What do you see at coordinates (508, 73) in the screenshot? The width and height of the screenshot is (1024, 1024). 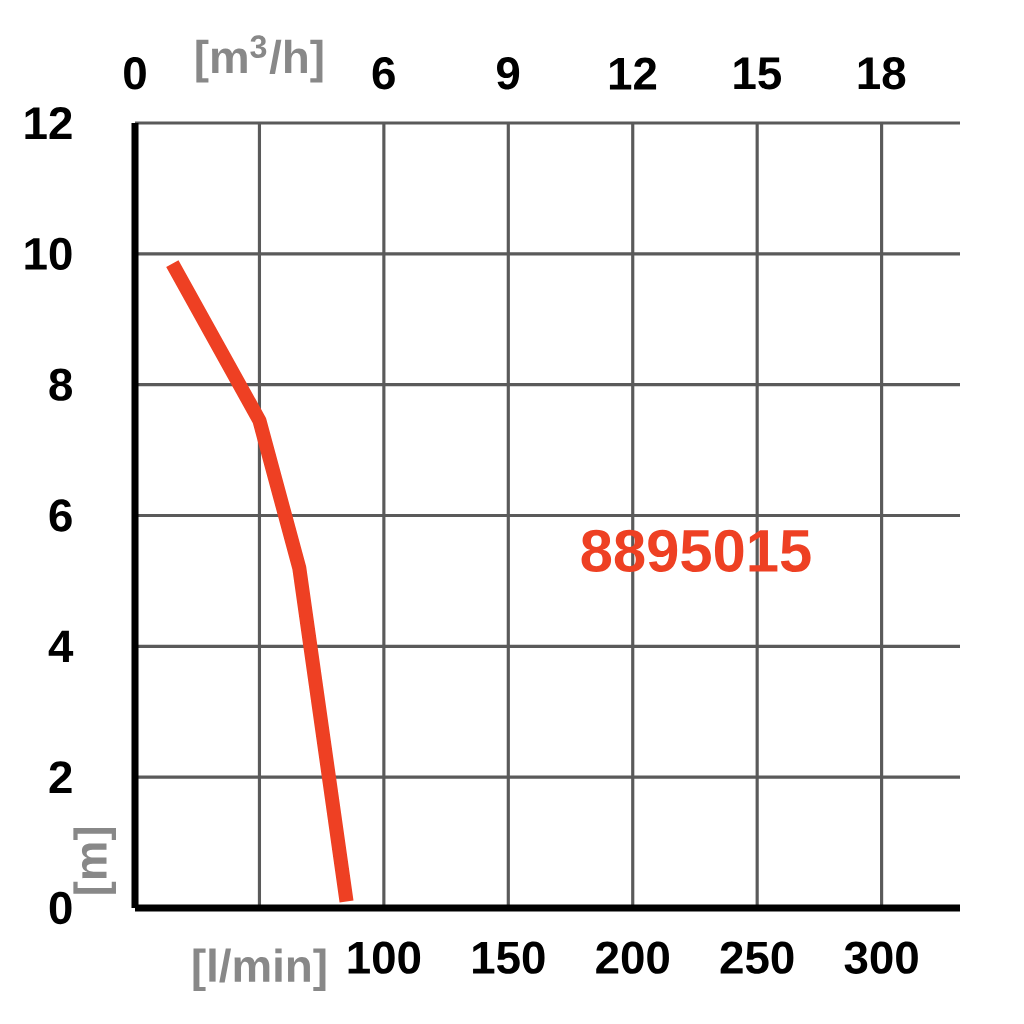 I see `x2-tick-label: 9` at bounding box center [508, 73].